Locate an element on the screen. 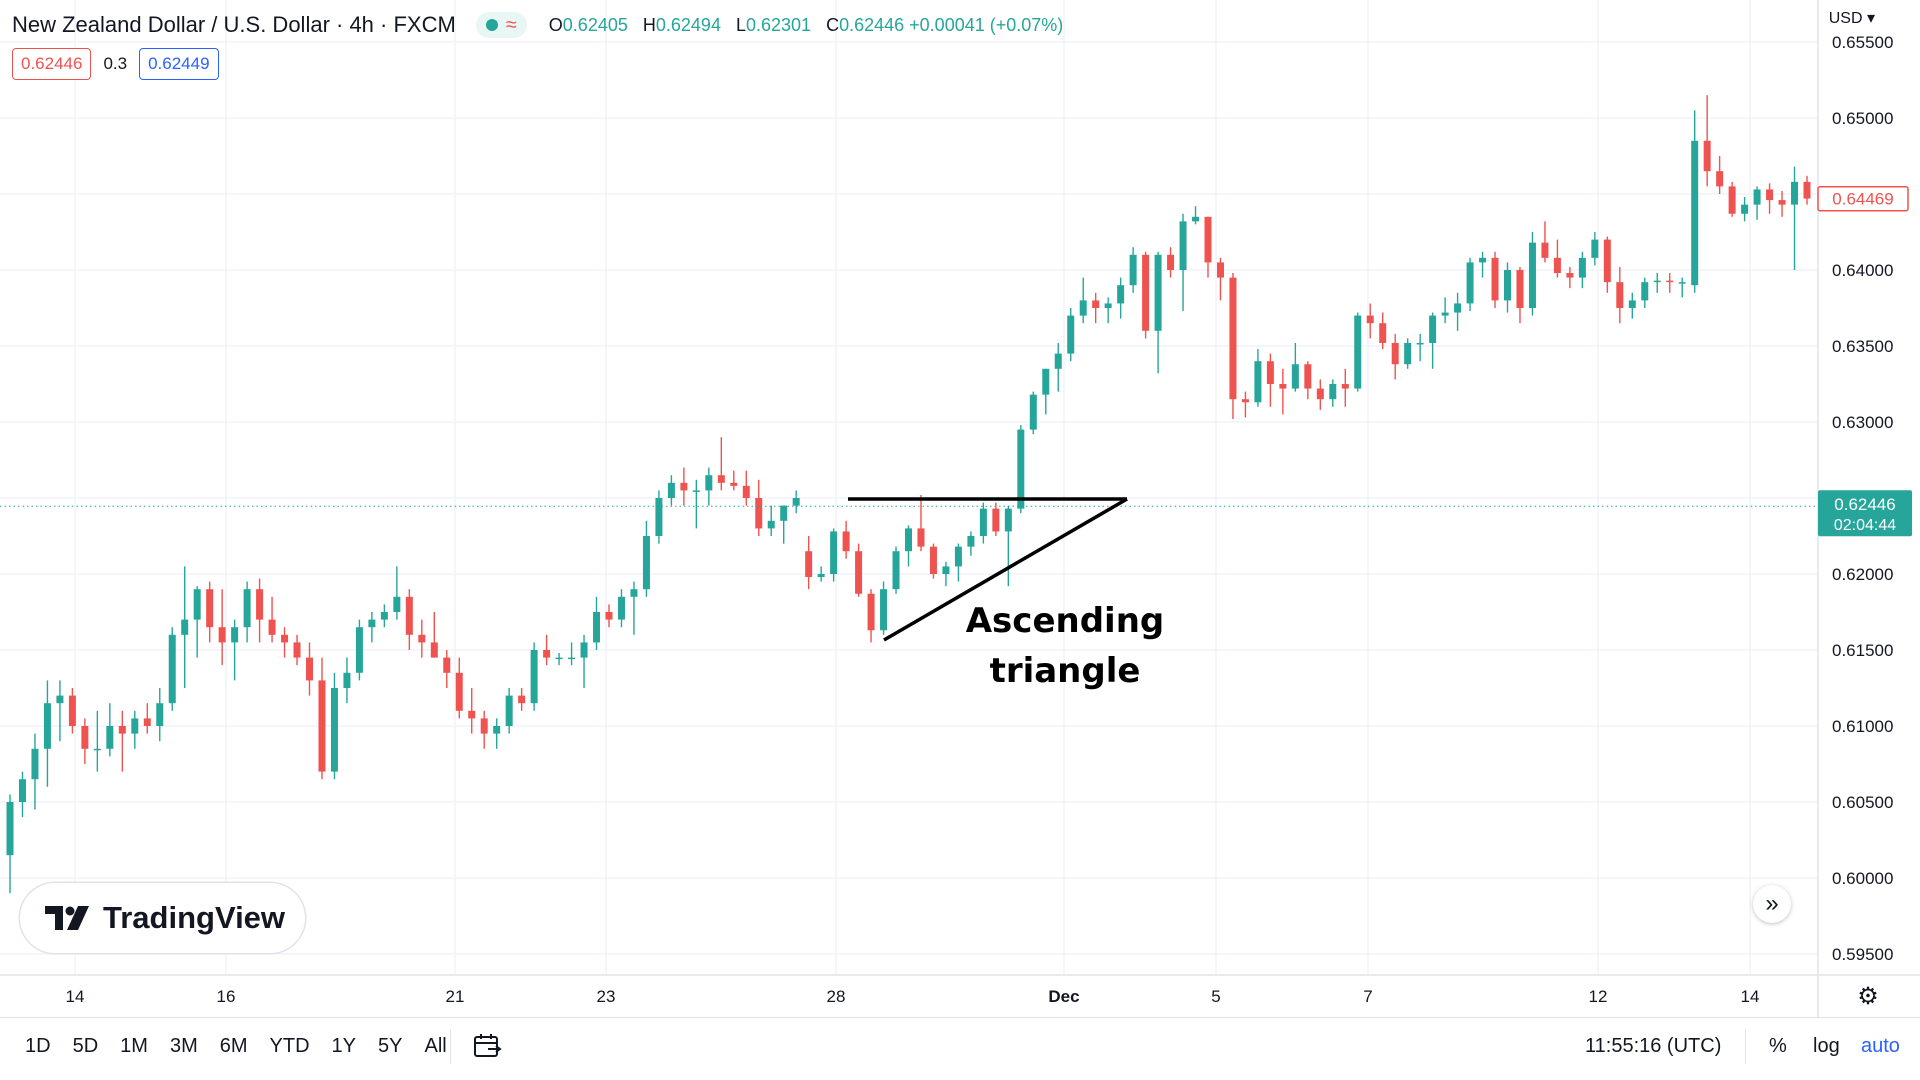  tf-6m: 6M is located at coordinates (233, 1046).